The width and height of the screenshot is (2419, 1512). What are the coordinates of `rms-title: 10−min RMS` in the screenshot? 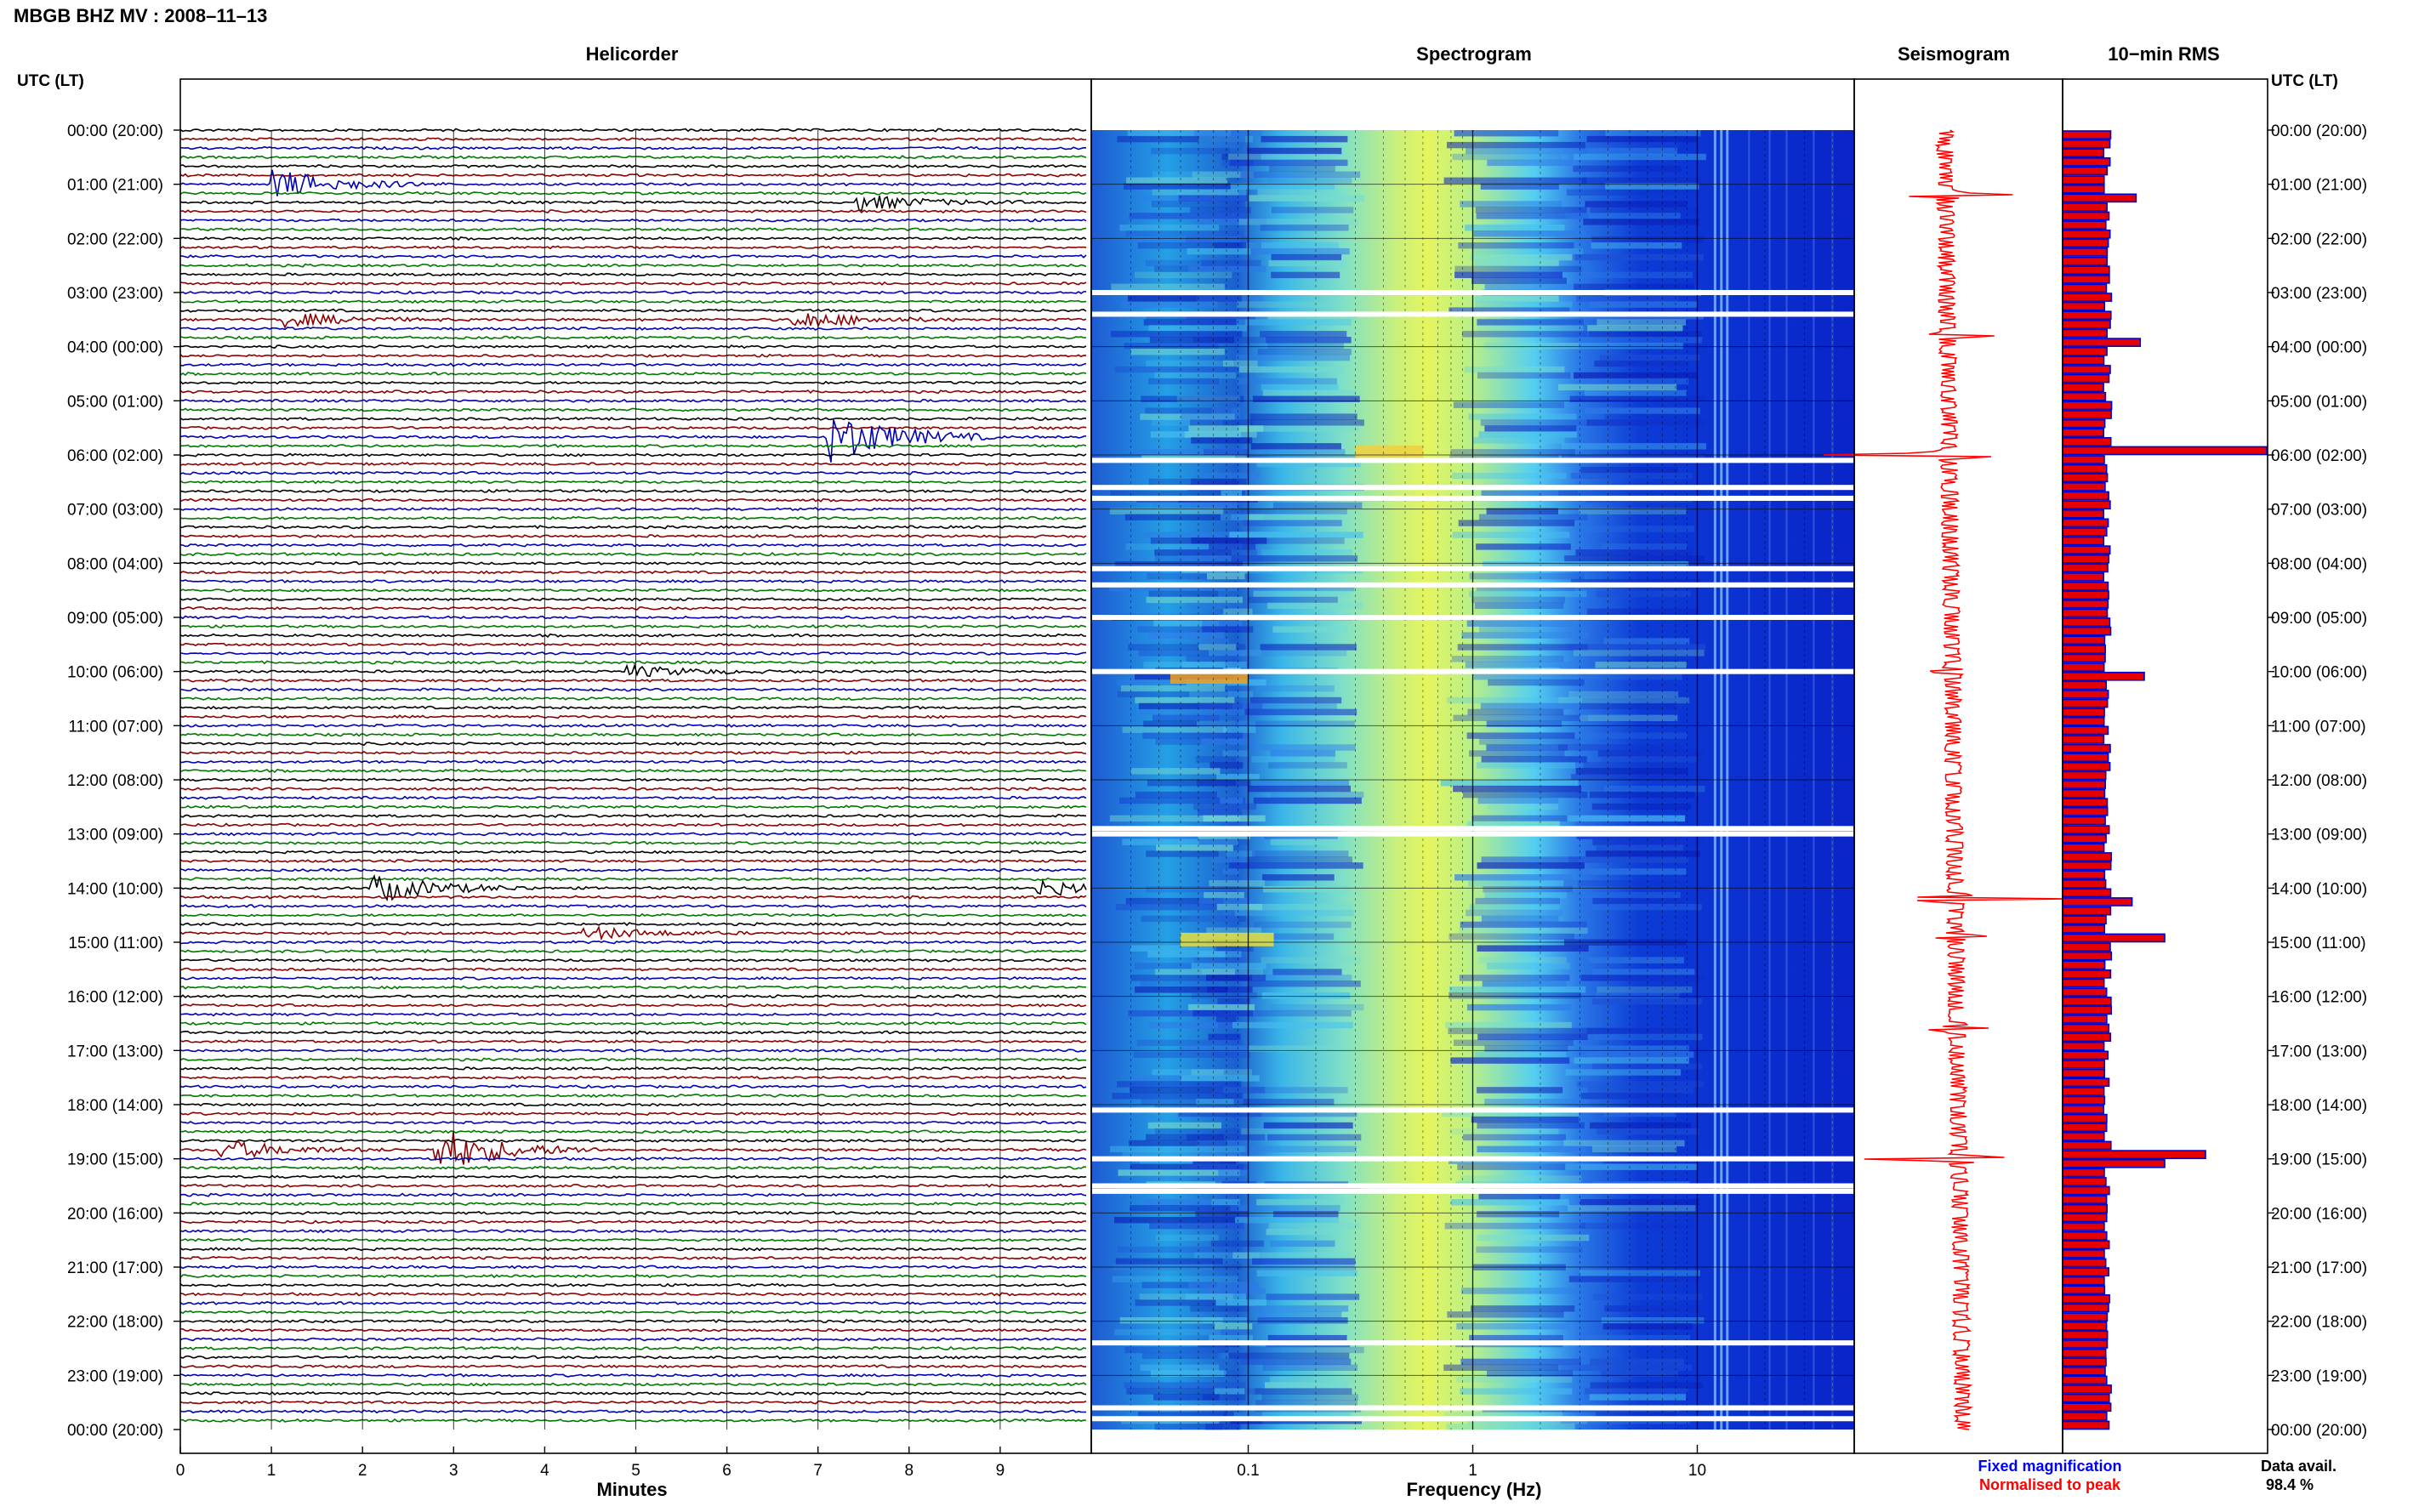 It's located at (2163, 54).